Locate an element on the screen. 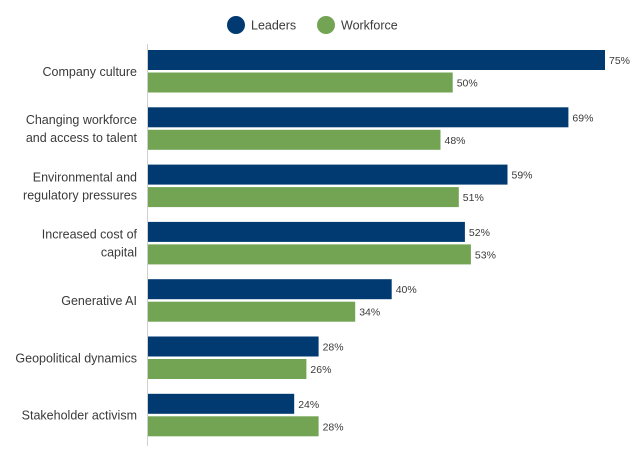  category-label: Generative AI is located at coordinates (99, 301).